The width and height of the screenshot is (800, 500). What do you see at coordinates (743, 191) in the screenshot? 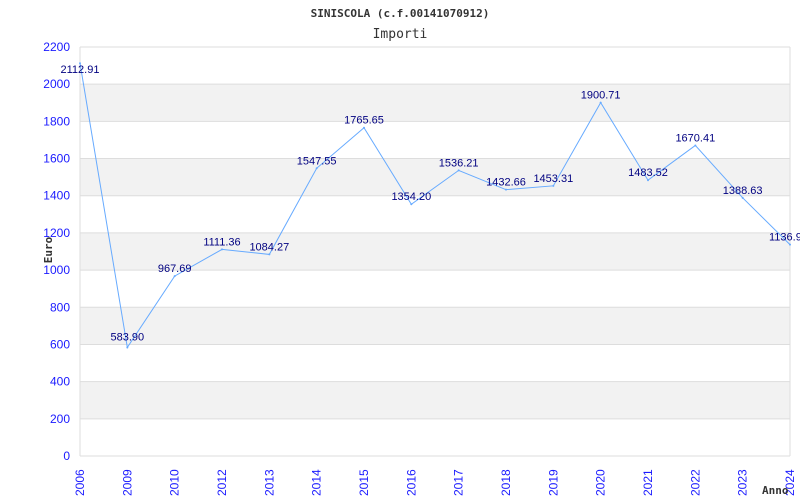
I see `data-label: 1388.63` at bounding box center [743, 191].